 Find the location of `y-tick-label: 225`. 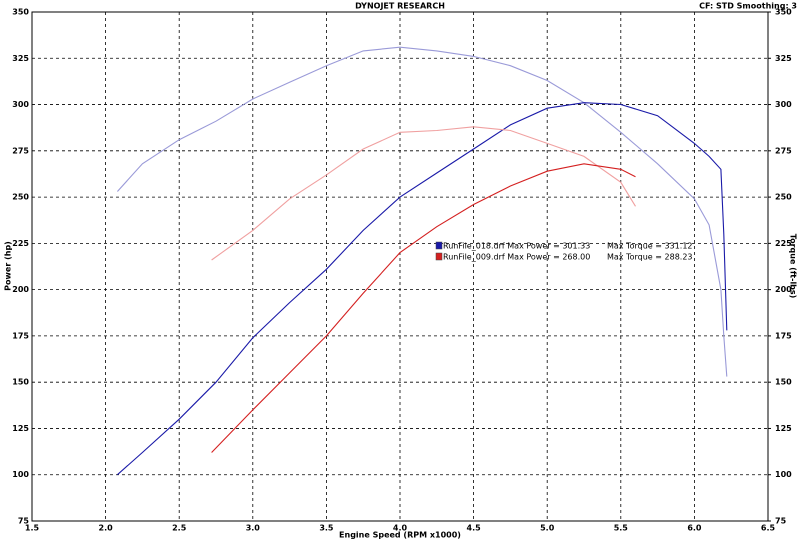

y-tick-label: 225 is located at coordinates (20, 243).